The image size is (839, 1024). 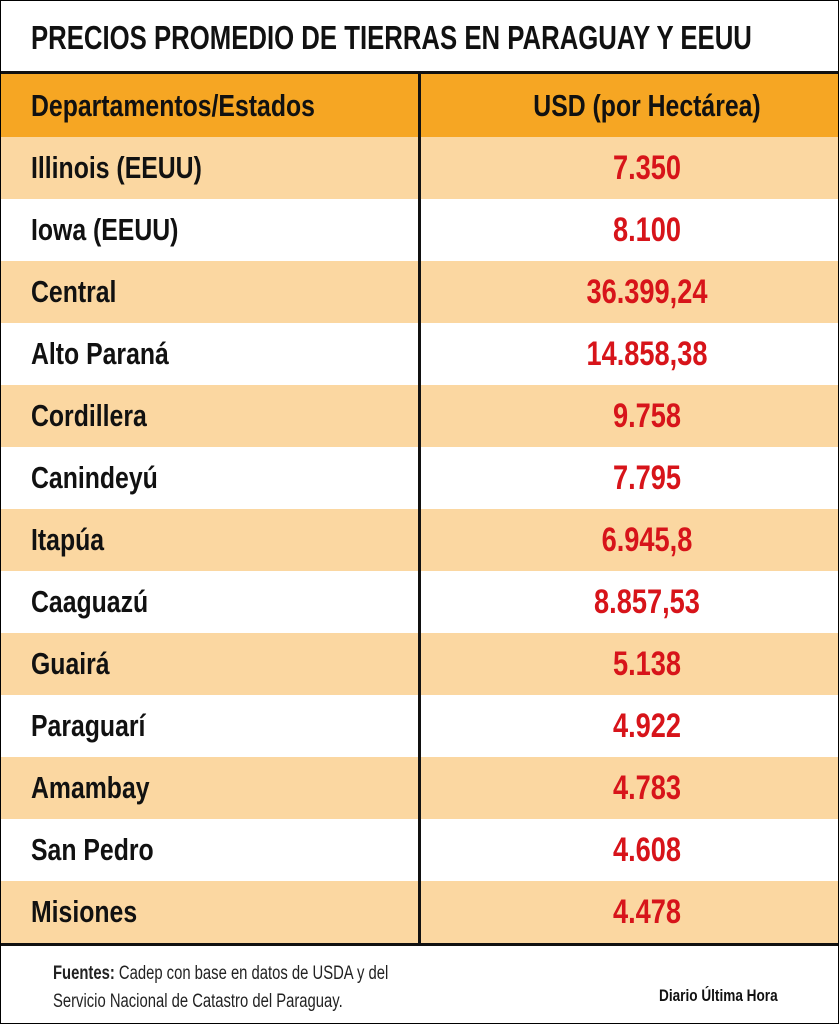 I want to click on region-name: Cordillera, so click(x=89, y=415).